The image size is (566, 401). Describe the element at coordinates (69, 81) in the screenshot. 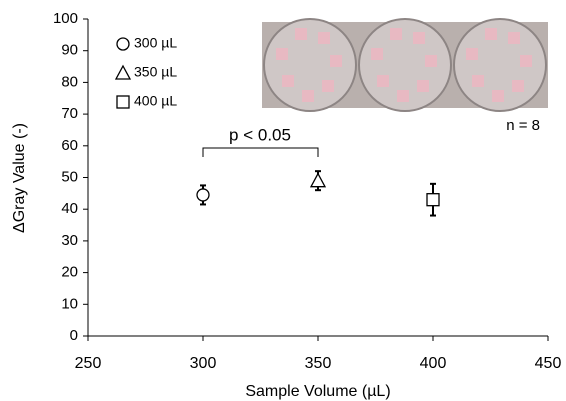

I see `y-tick-label: 80` at that location.